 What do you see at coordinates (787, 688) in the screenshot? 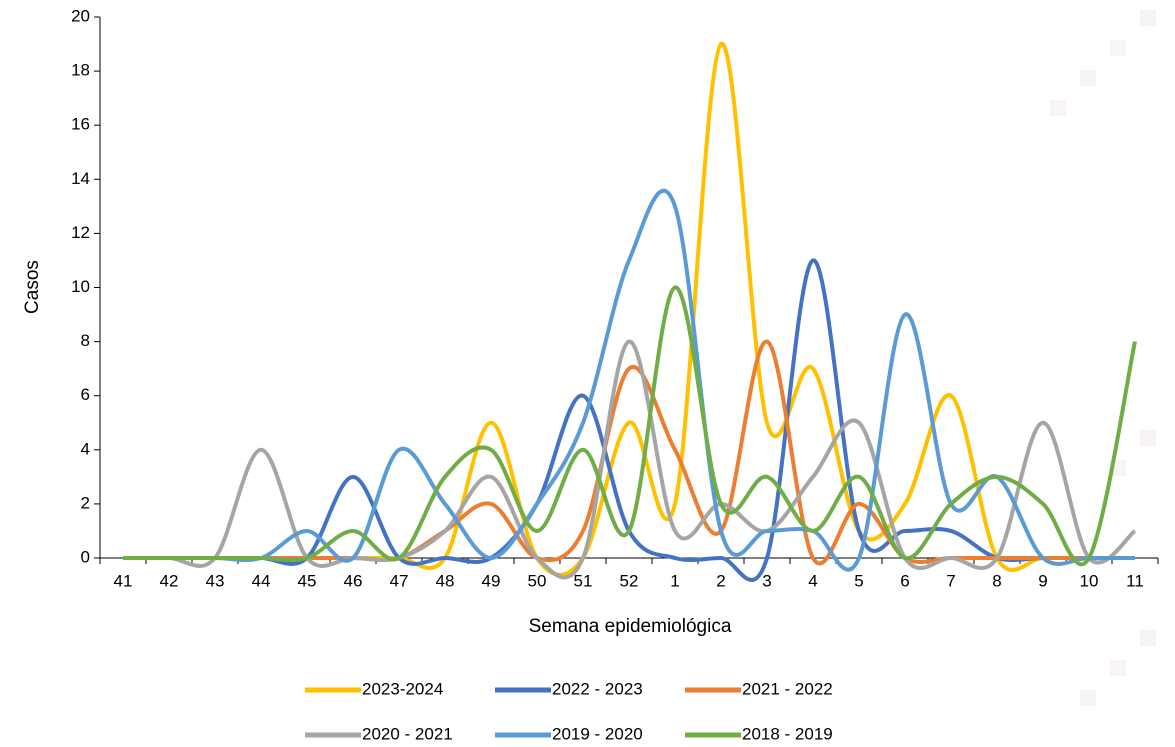
I see `legend-label: 2021 - 2022` at bounding box center [787, 688].